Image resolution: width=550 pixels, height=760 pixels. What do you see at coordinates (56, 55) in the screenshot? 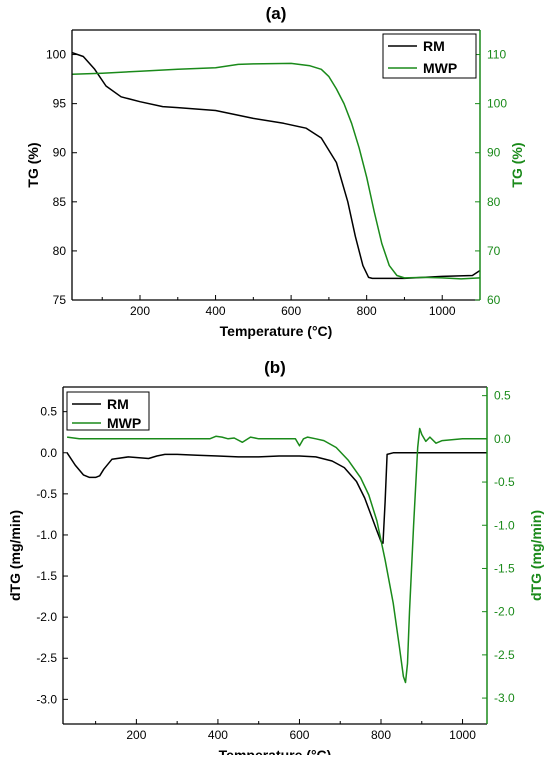
I see `y-tick-label: 100` at bounding box center [56, 55].